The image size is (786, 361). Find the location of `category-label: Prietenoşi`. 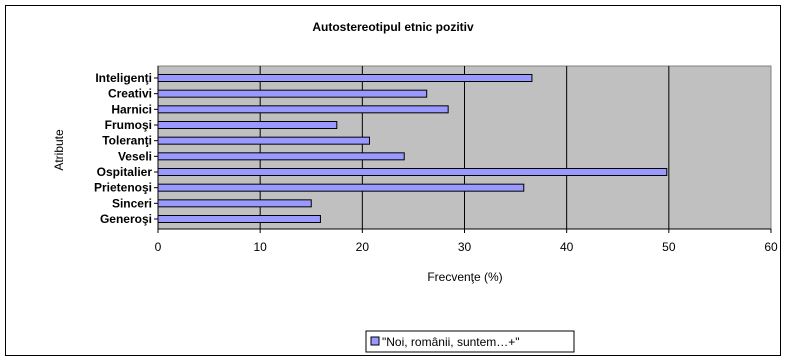

category-label: Prietenoşi is located at coordinates (123, 188).